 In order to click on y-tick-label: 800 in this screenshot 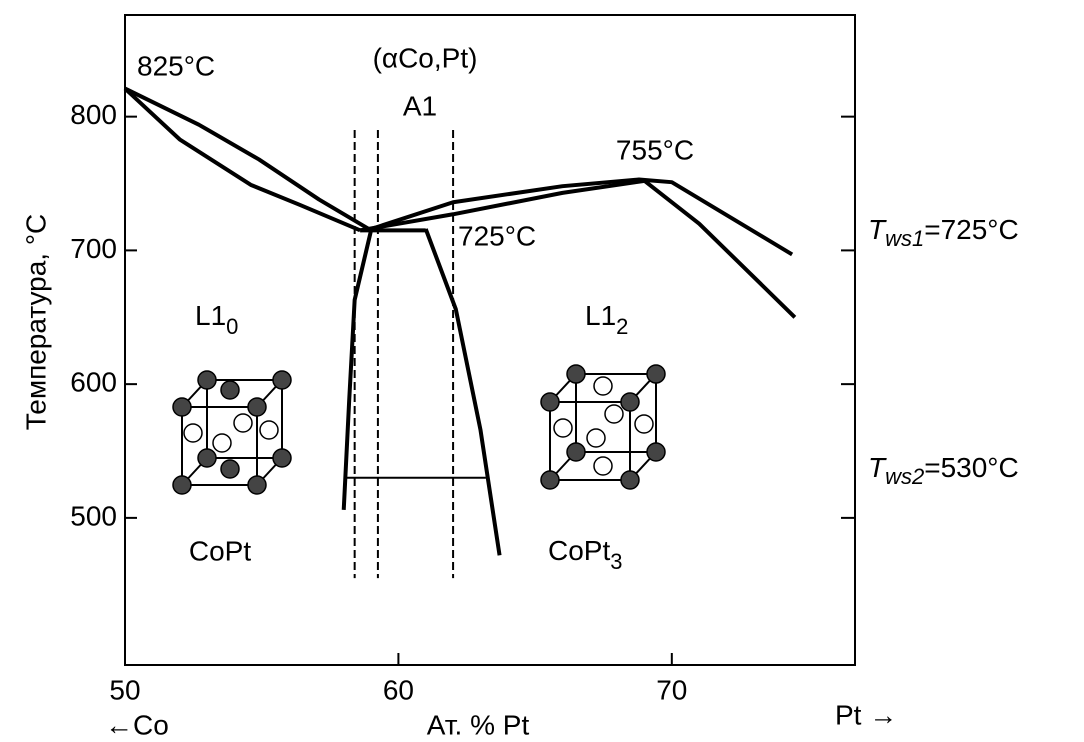, I will do `click(93, 114)`.